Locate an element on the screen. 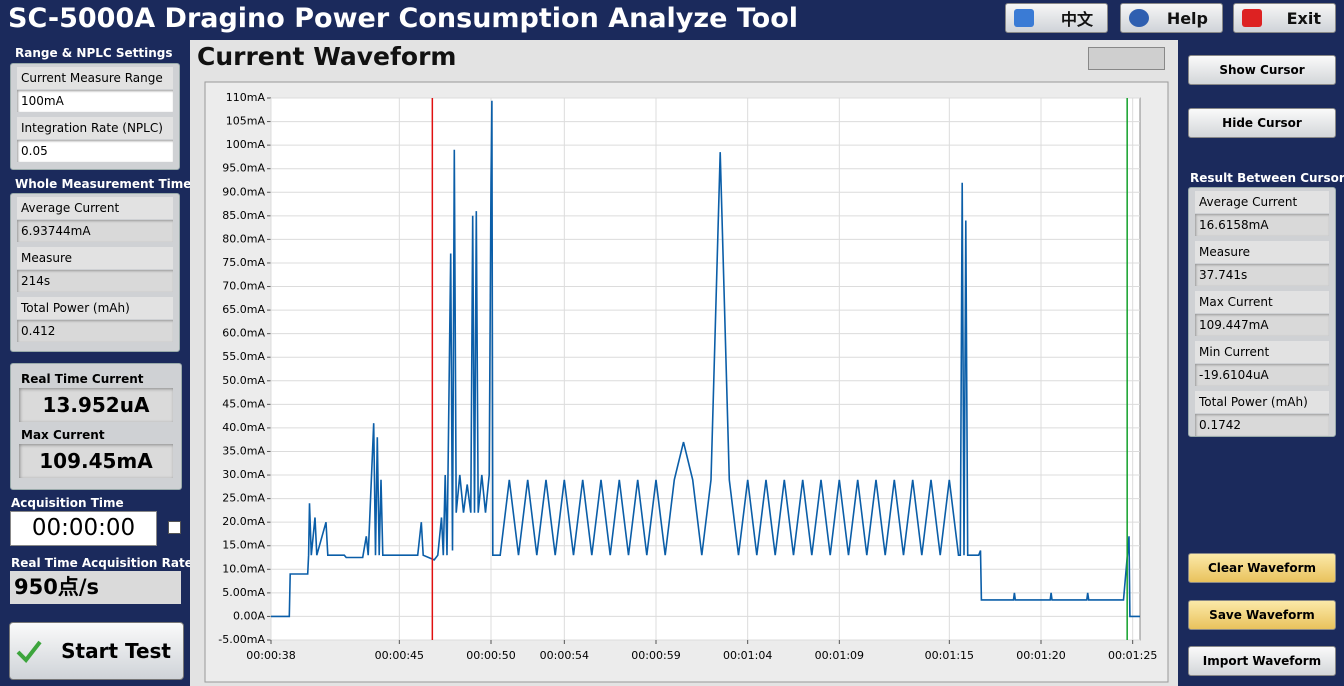 The height and width of the screenshot is (686, 1344). y-tick-label: 45.0mA is located at coordinates (243, 403).